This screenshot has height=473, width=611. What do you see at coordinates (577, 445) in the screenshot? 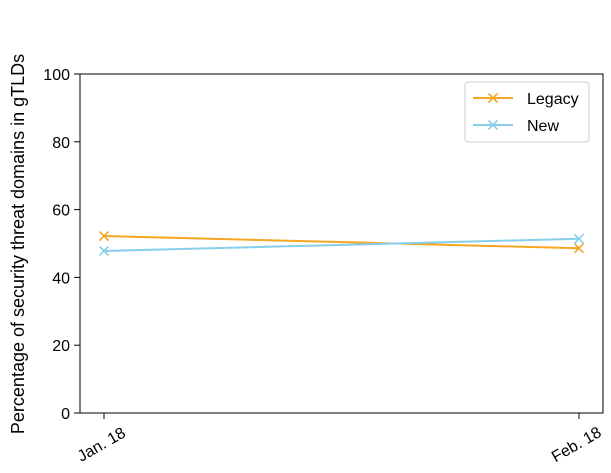
I see `x-tick-label: Feb. 18` at bounding box center [577, 445].